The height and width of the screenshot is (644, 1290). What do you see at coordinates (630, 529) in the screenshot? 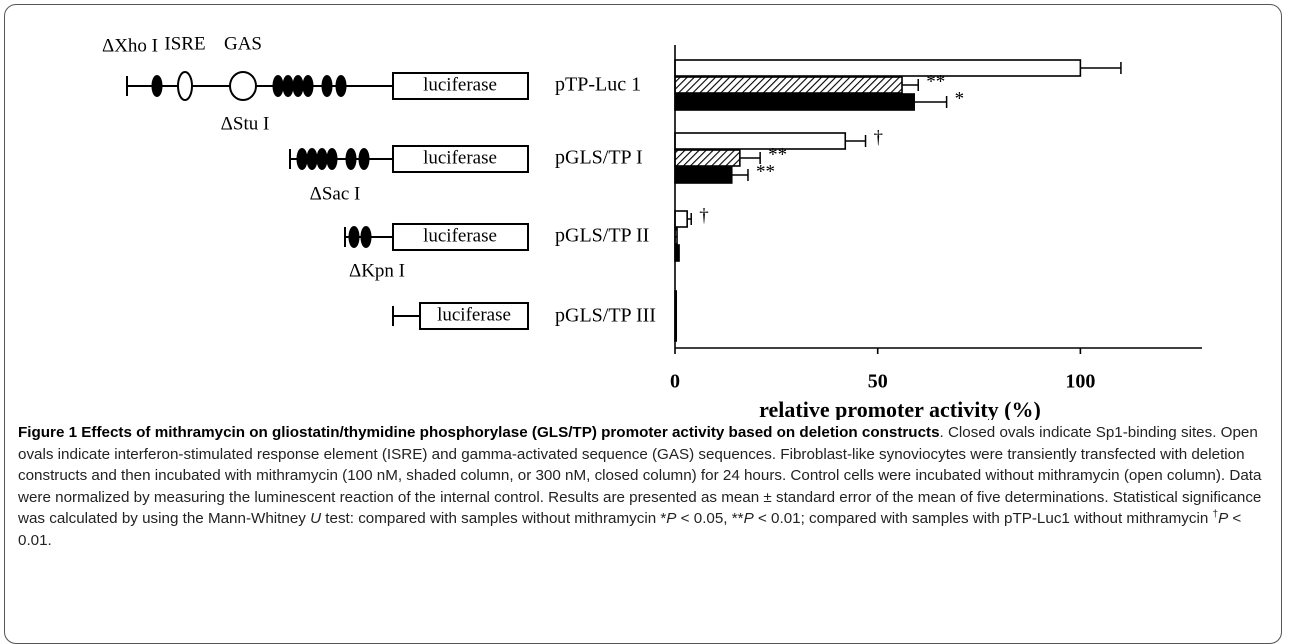
I see `caption-plain: < 0.01.` at bounding box center [630, 529].